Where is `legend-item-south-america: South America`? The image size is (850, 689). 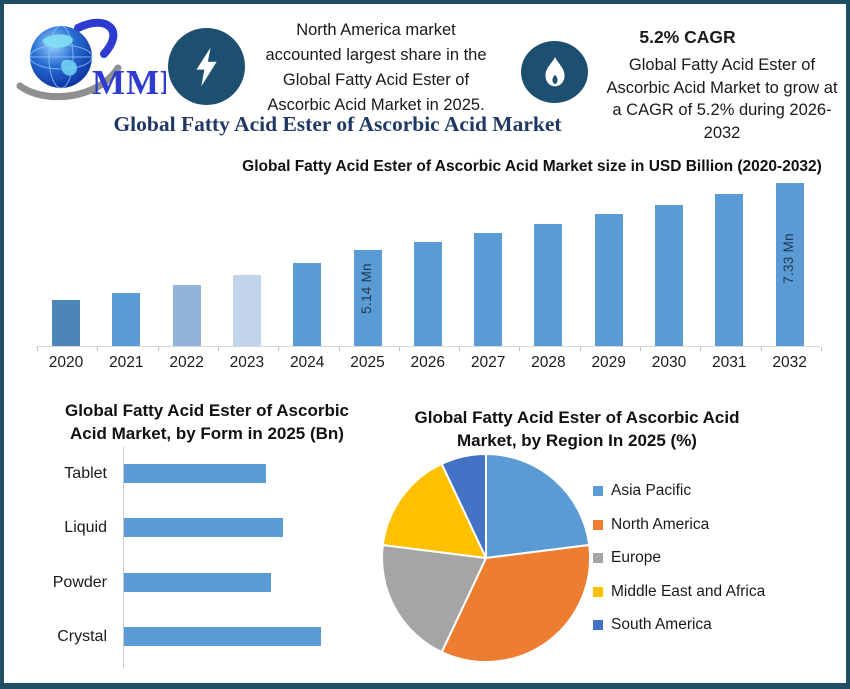
legend-item-south-america: South America is located at coordinates (652, 625).